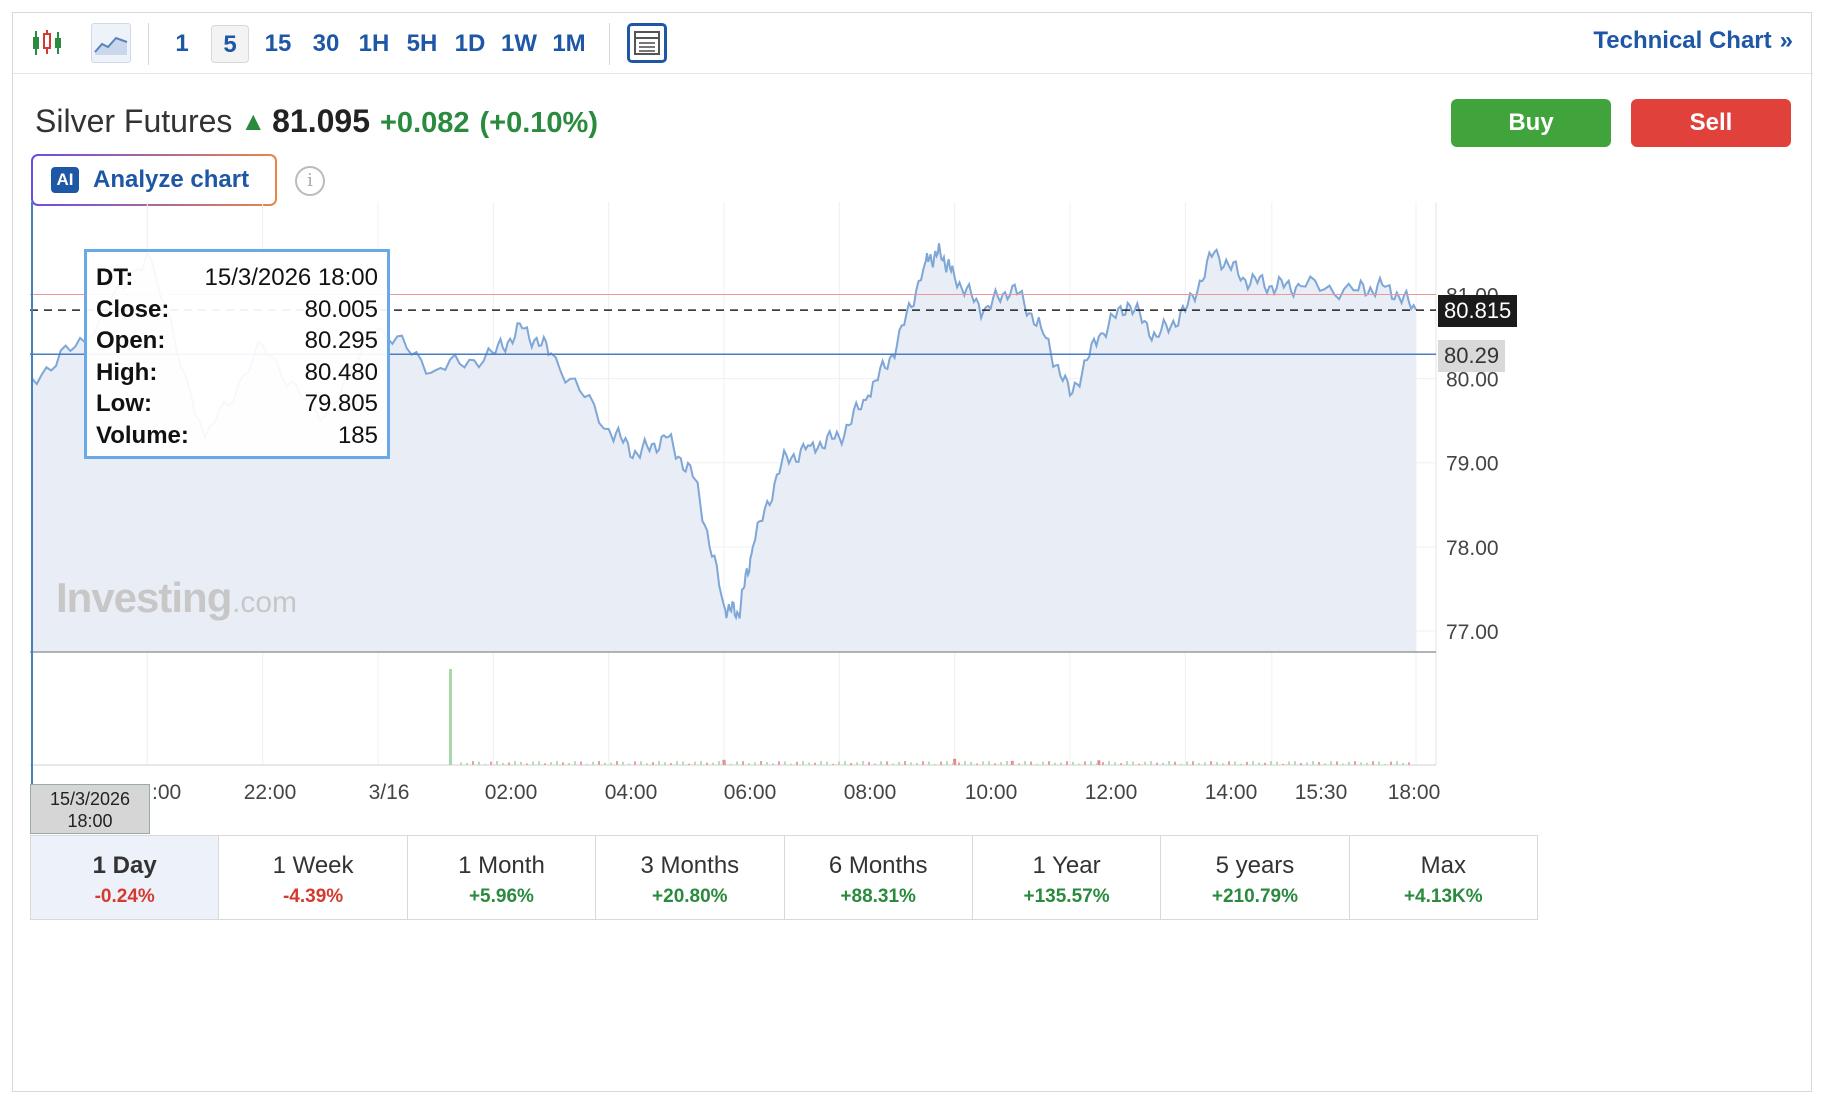  I want to click on timeframe-15: 15, so click(278, 43).